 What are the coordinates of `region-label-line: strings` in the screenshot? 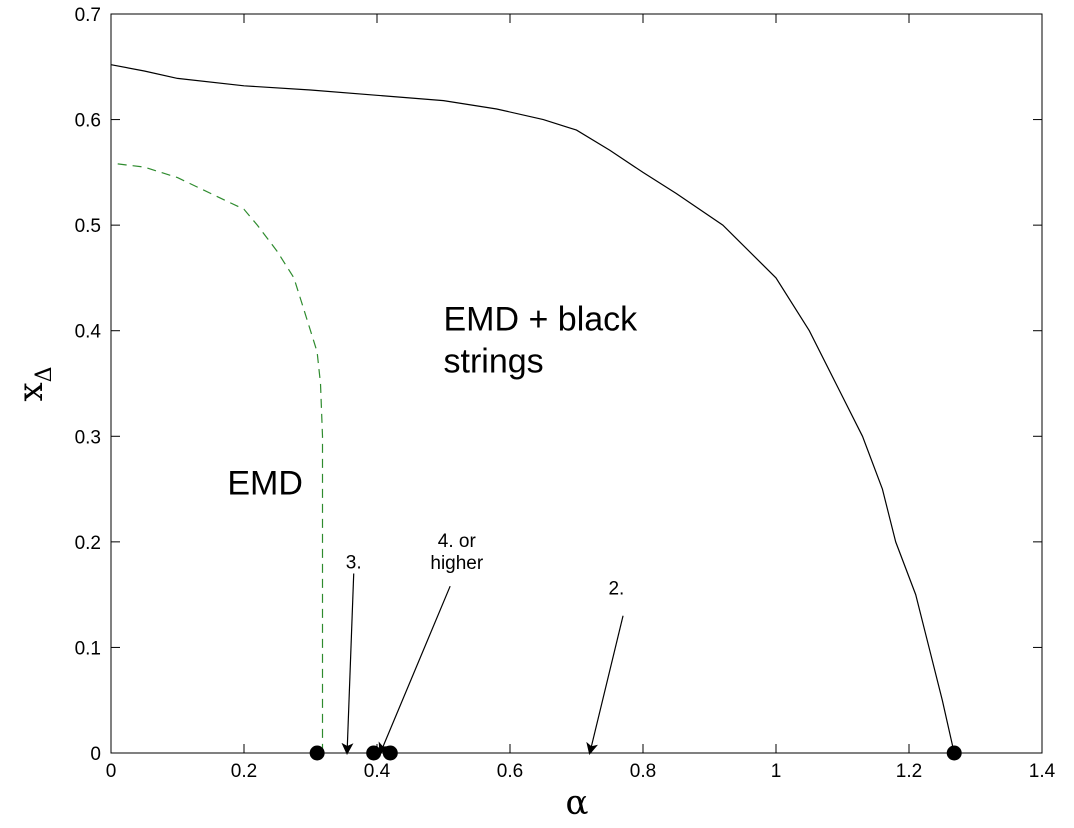 It's located at (494, 362).